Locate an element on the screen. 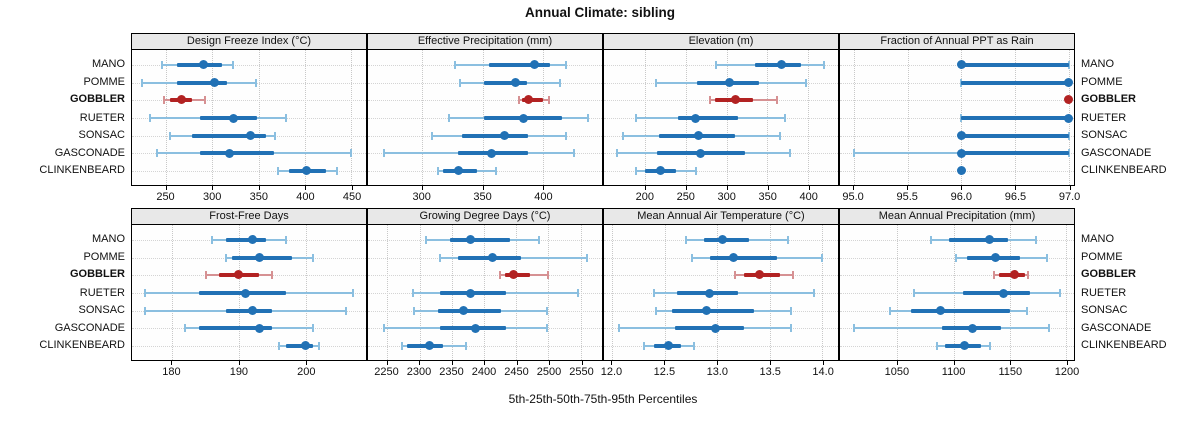  axis-tick-label: 250 is located at coordinates (165, 197).